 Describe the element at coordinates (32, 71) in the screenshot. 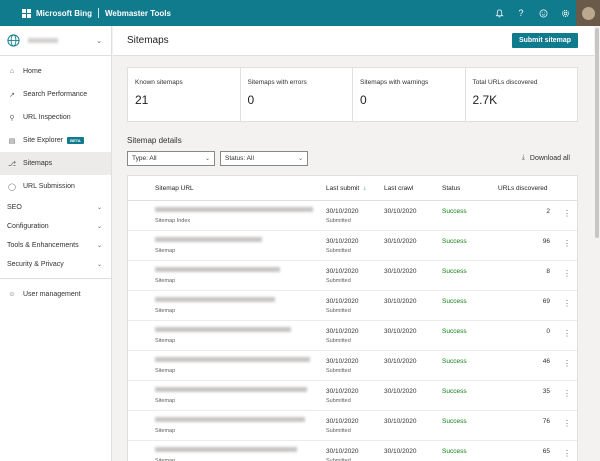

I see `sidebar-item-label: Home` at that location.